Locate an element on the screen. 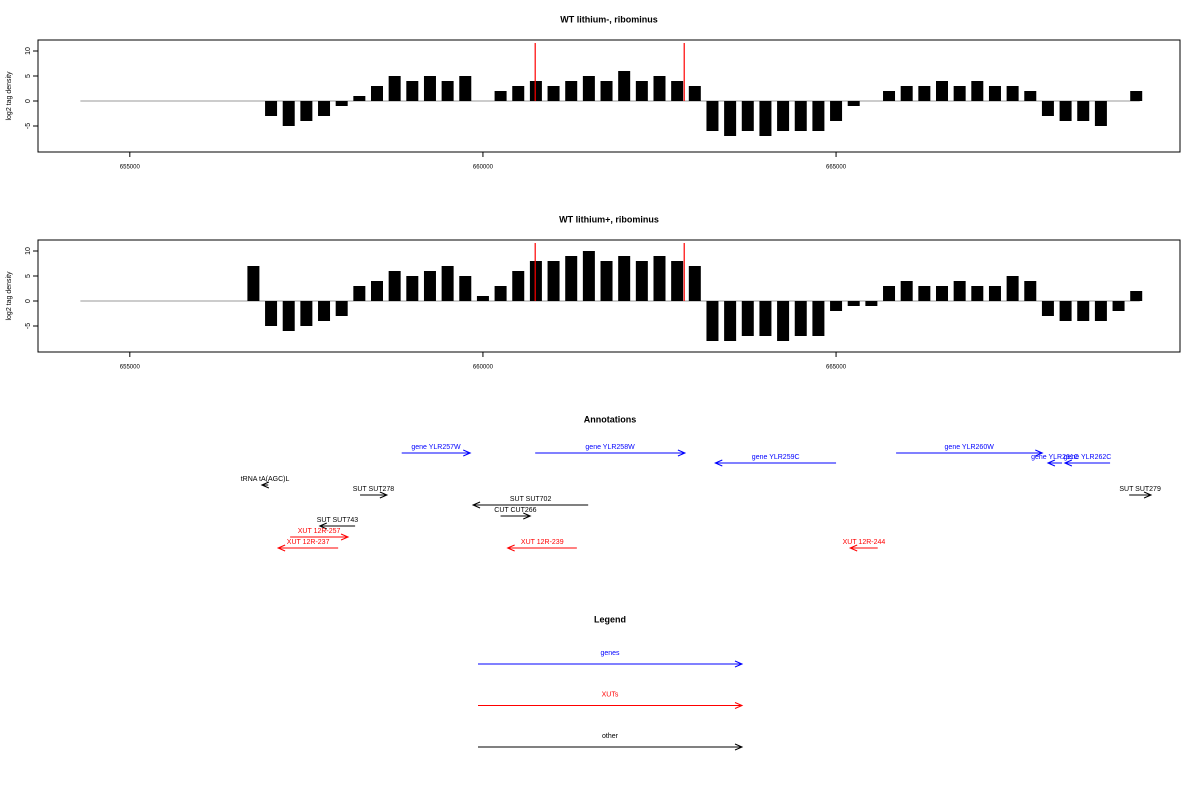  annotations-title: Annotations is located at coordinates (610, 419).